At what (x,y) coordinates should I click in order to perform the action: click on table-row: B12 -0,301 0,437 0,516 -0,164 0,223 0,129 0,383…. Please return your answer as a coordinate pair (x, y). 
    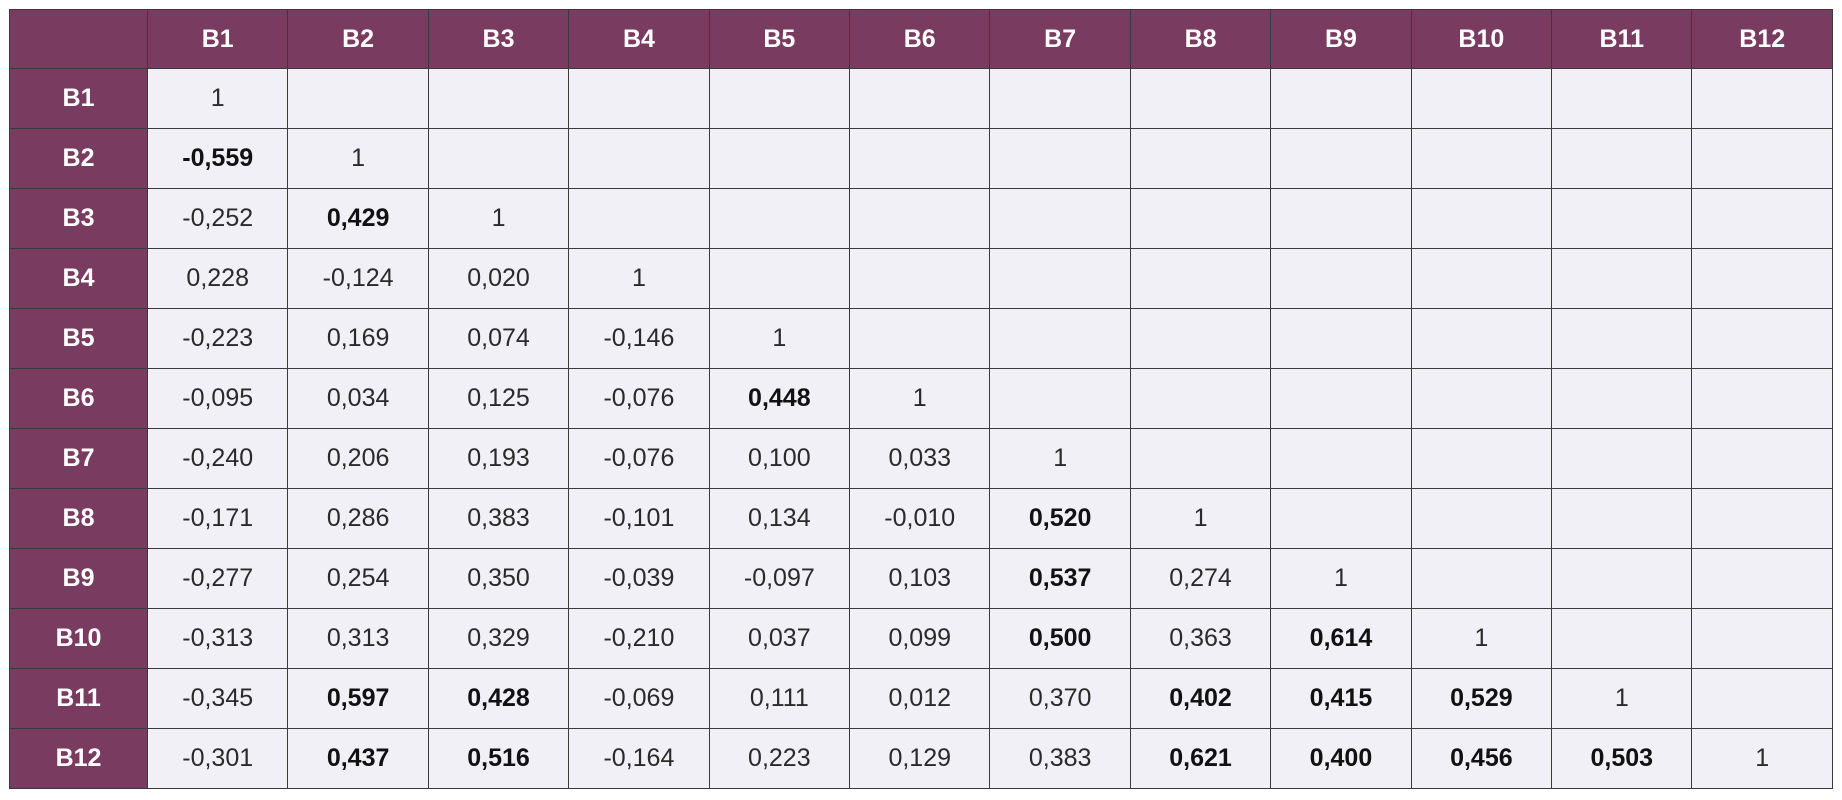
    Looking at the image, I should click on (921, 758).